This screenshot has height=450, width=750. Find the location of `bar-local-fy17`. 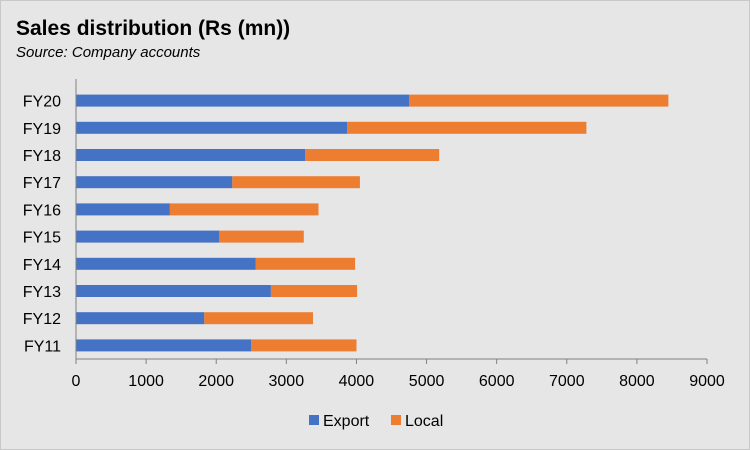

bar-local-fy17 is located at coordinates (296, 182).